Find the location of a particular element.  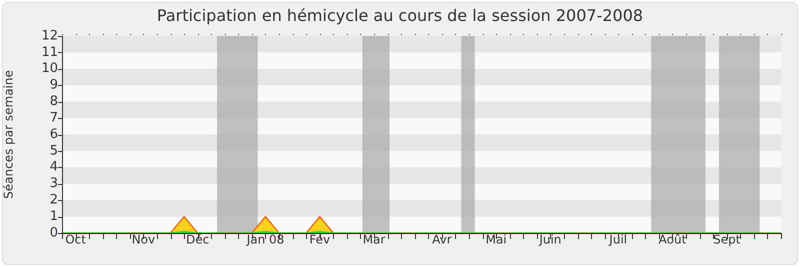

y-tick-label: 9 is located at coordinates (54, 85).